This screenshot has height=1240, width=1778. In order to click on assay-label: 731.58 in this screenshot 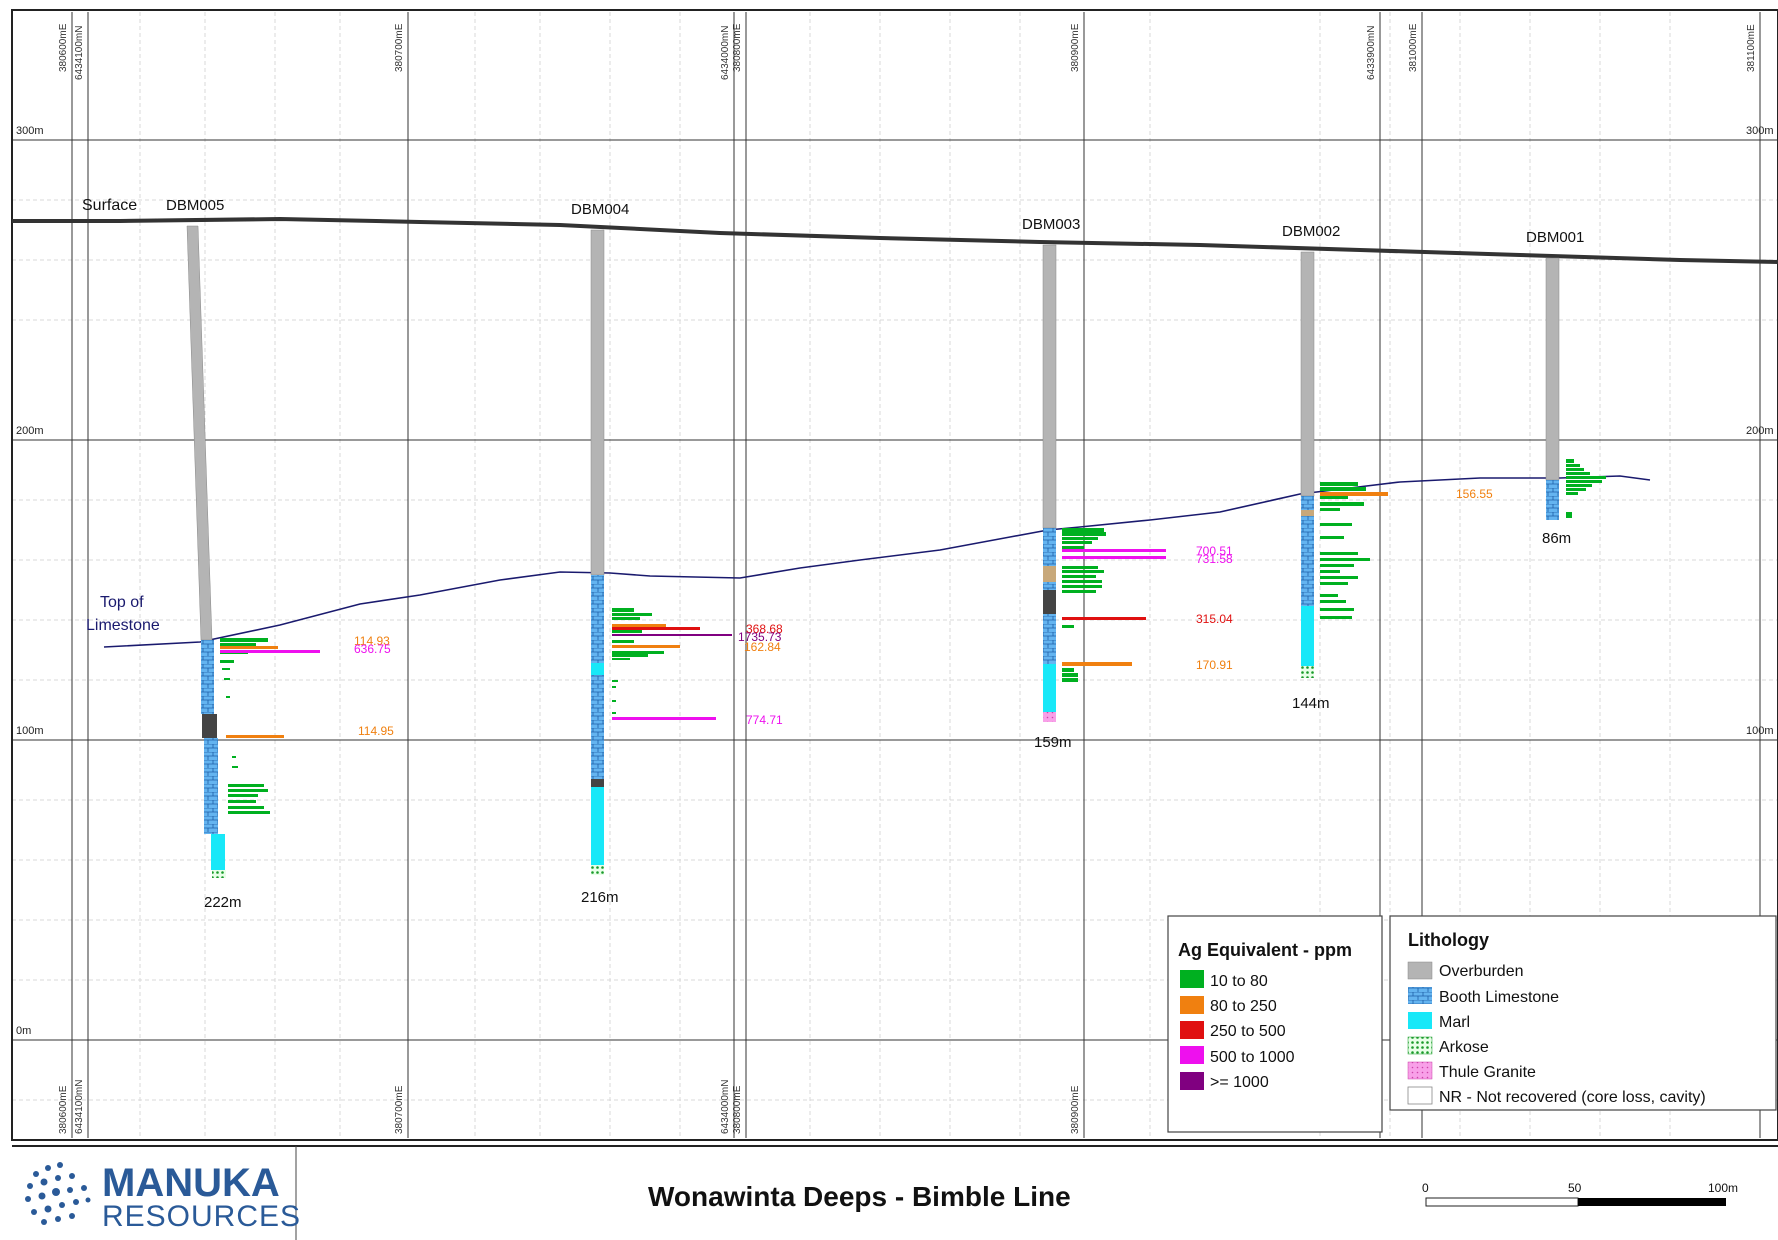, I will do `click(1214, 559)`.